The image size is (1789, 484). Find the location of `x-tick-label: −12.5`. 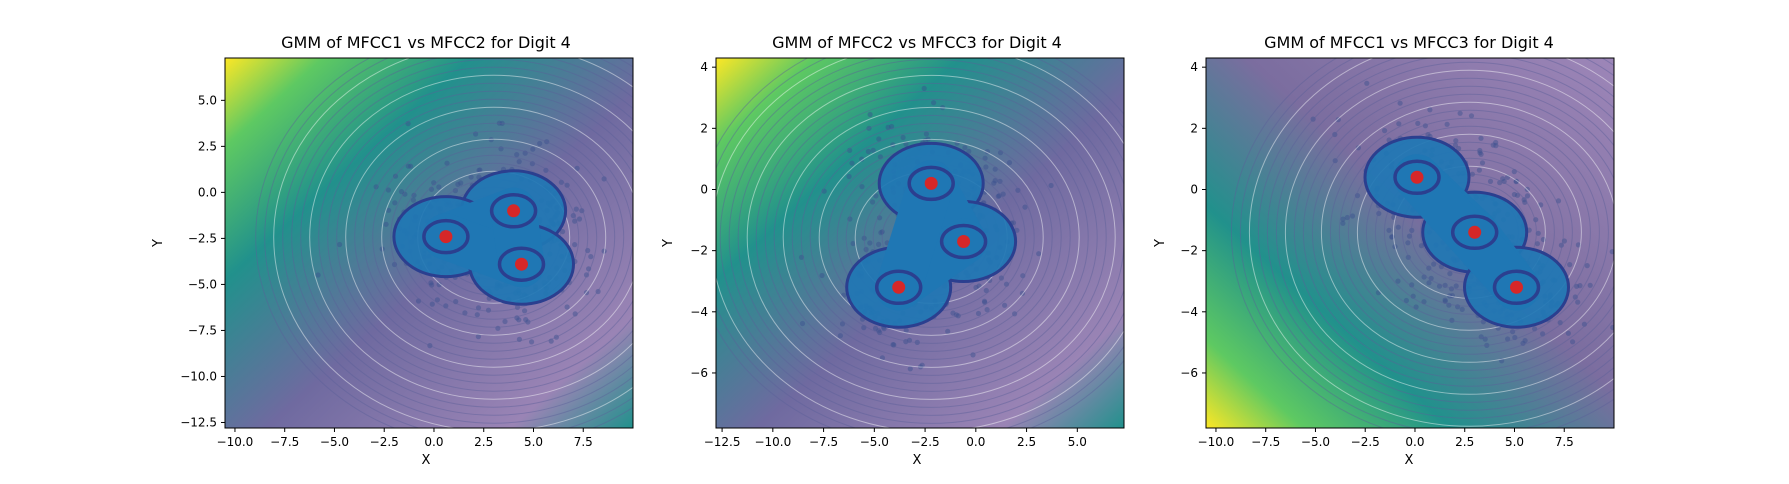

x-tick-label: −12.5 is located at coordinates (722, 442).